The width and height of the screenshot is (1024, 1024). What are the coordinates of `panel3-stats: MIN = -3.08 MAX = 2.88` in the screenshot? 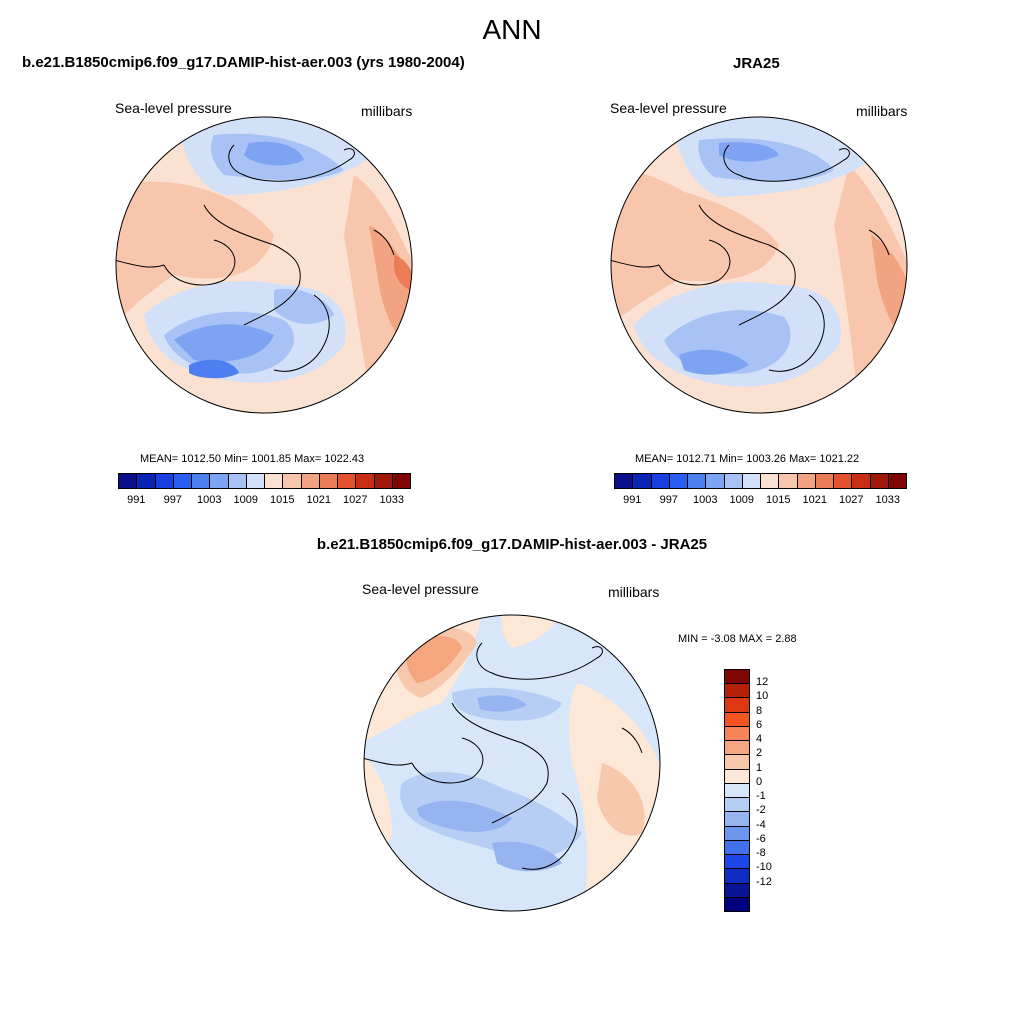 It's located at (737, 639).